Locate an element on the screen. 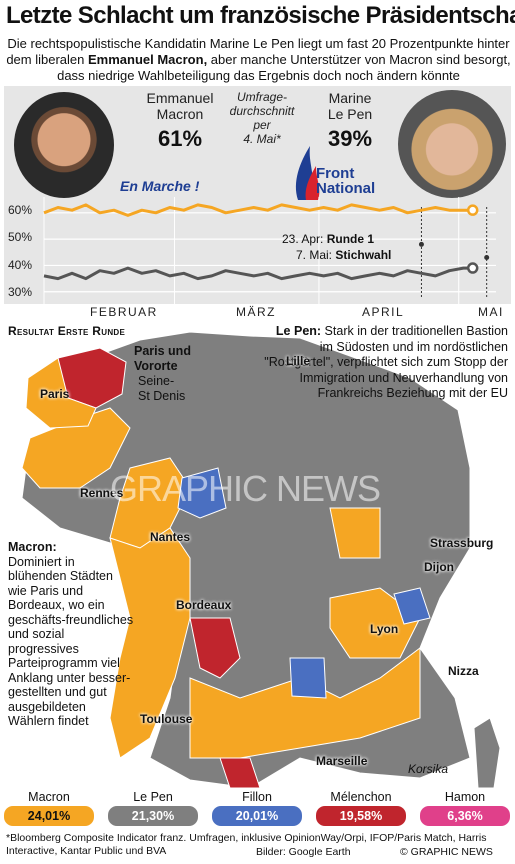 Image resolution: width=515 pixels, height=864 pixels. poll-label-1: Umfrage- is located at coordinates (261, 97).